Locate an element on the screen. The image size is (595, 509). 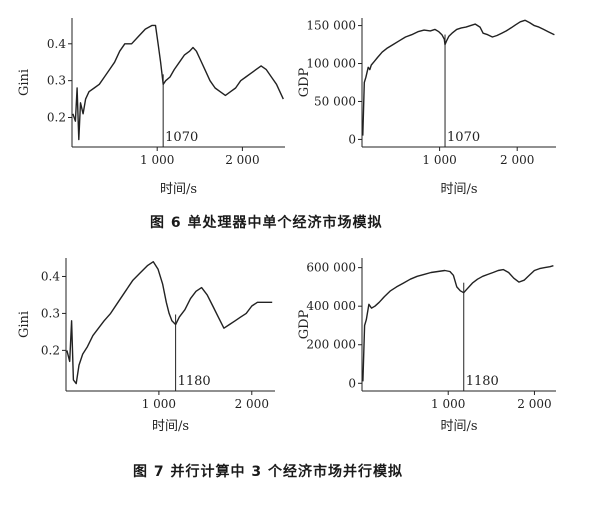
y-tick-label: 150 000 is located at coordinates (331, 26).